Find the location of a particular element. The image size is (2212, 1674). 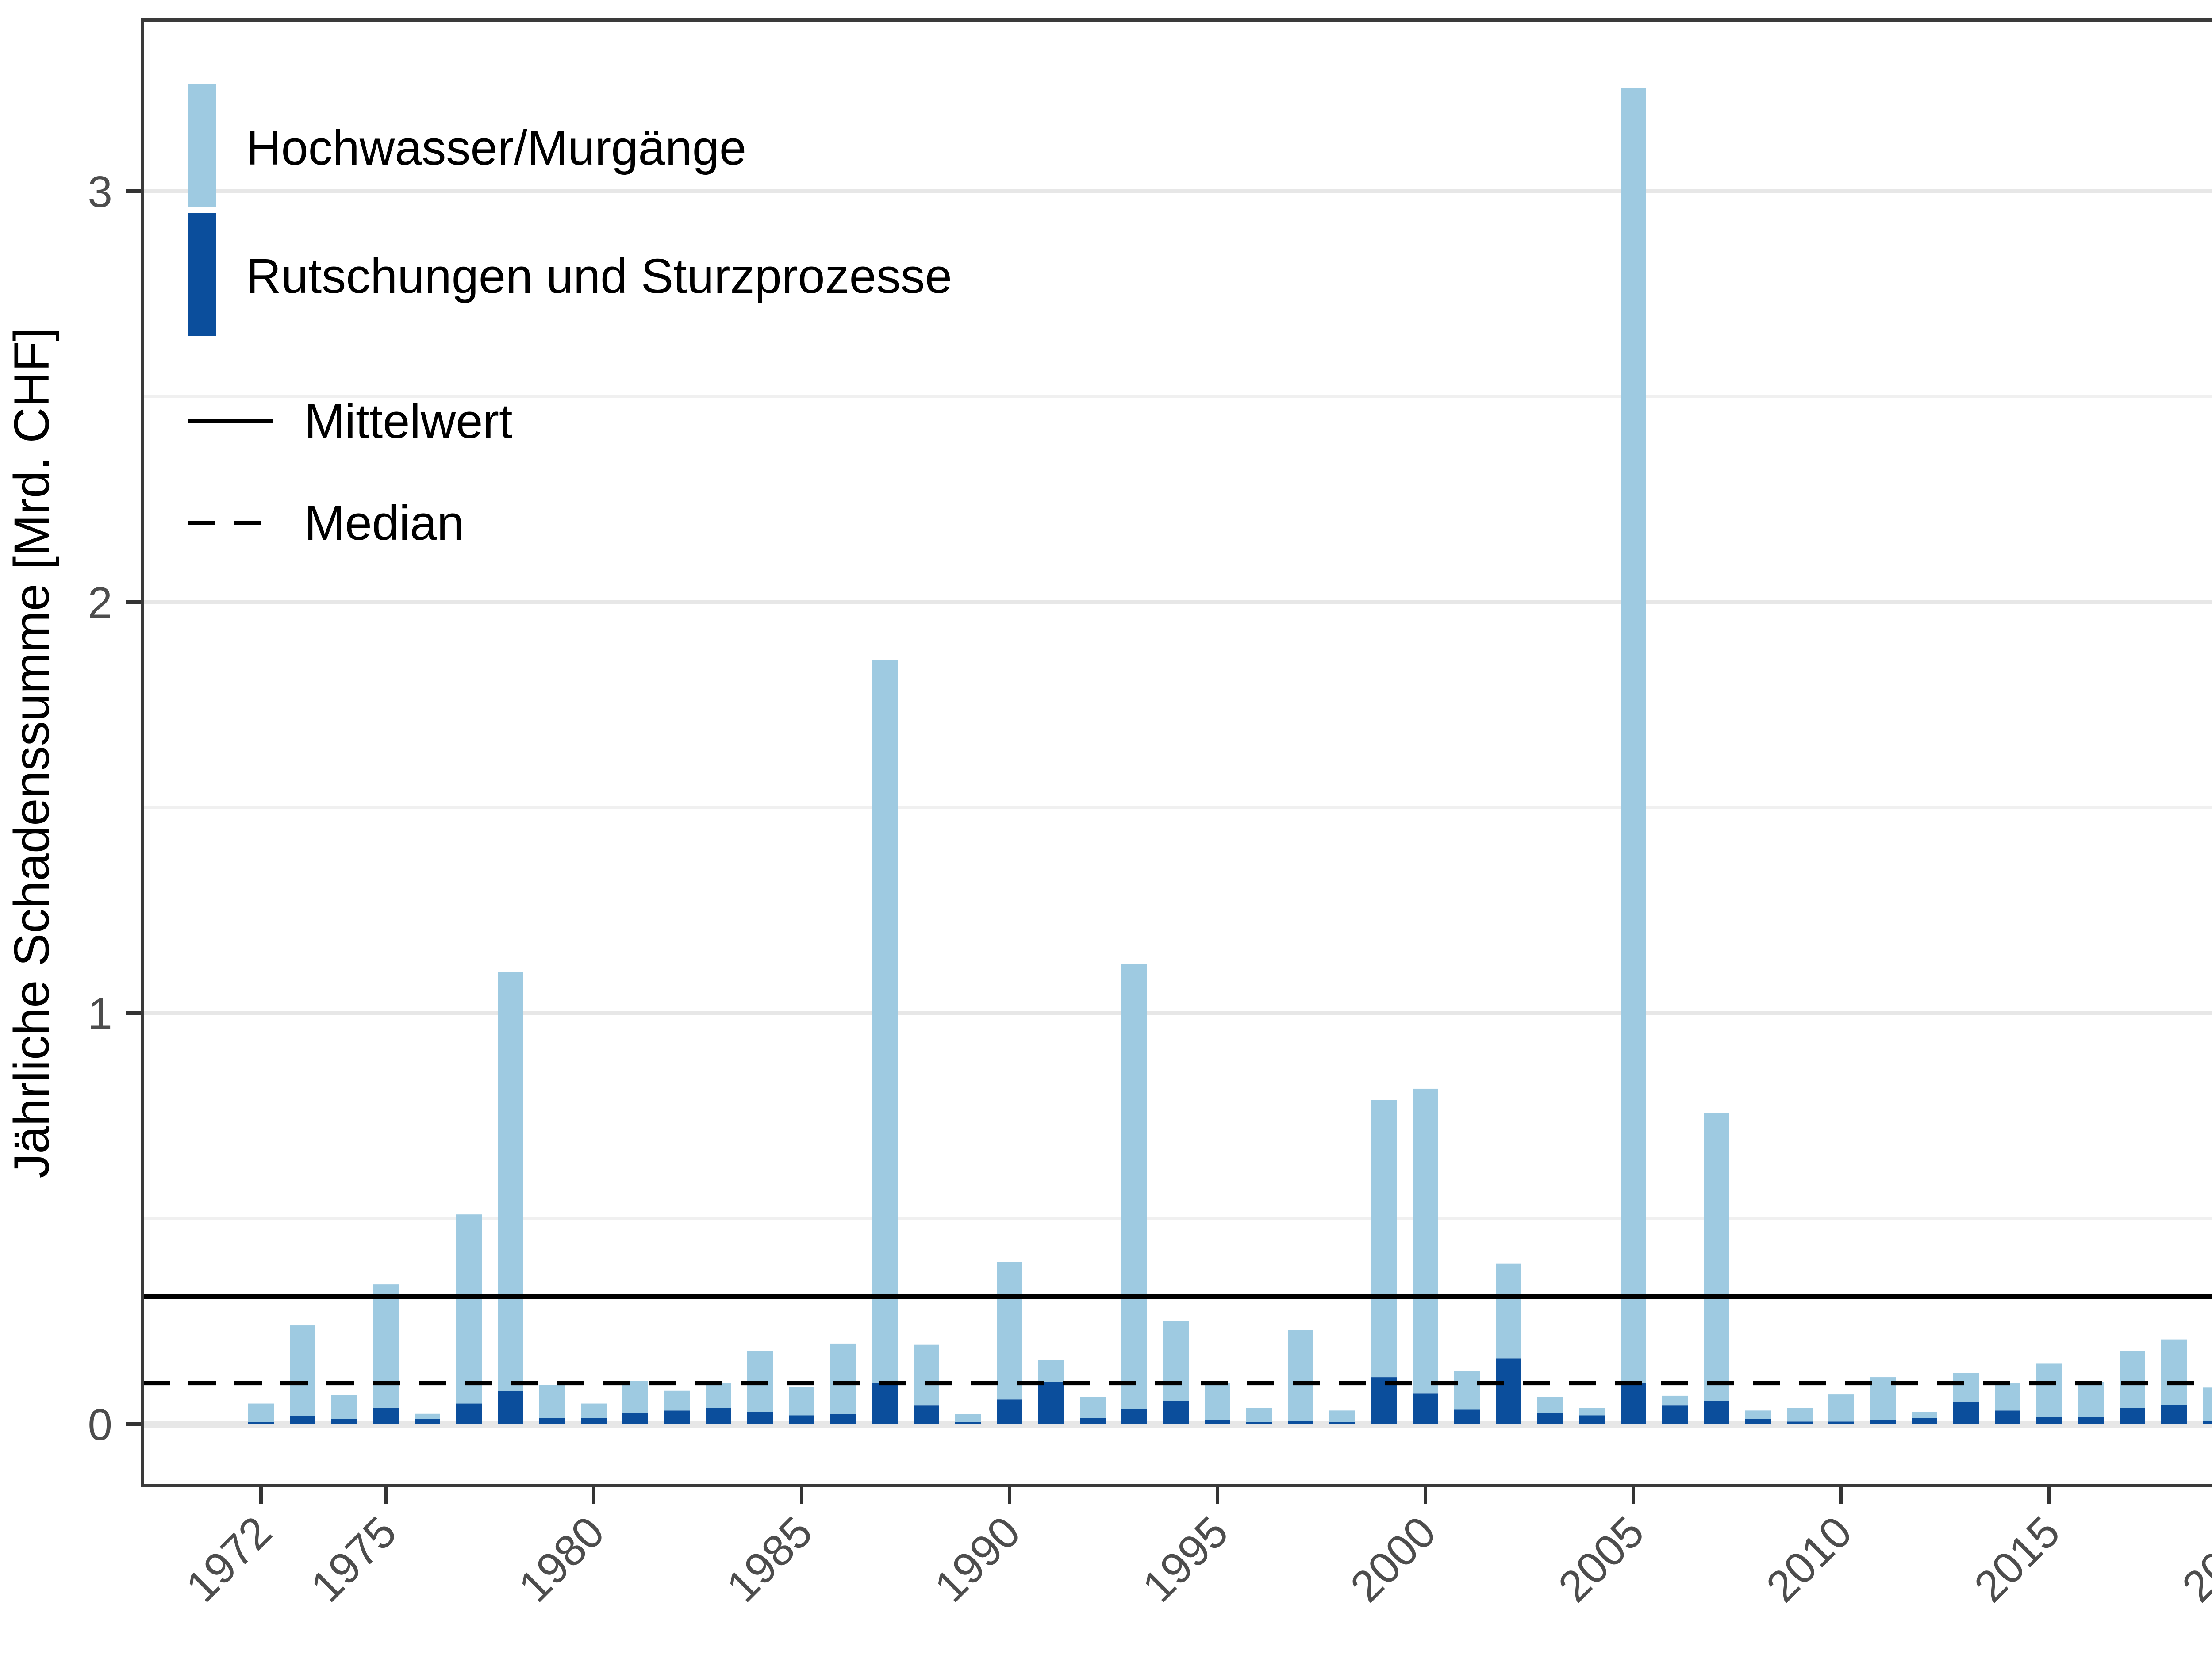

bar-hochwasser-1977 is located at coordinates (469, 1309).